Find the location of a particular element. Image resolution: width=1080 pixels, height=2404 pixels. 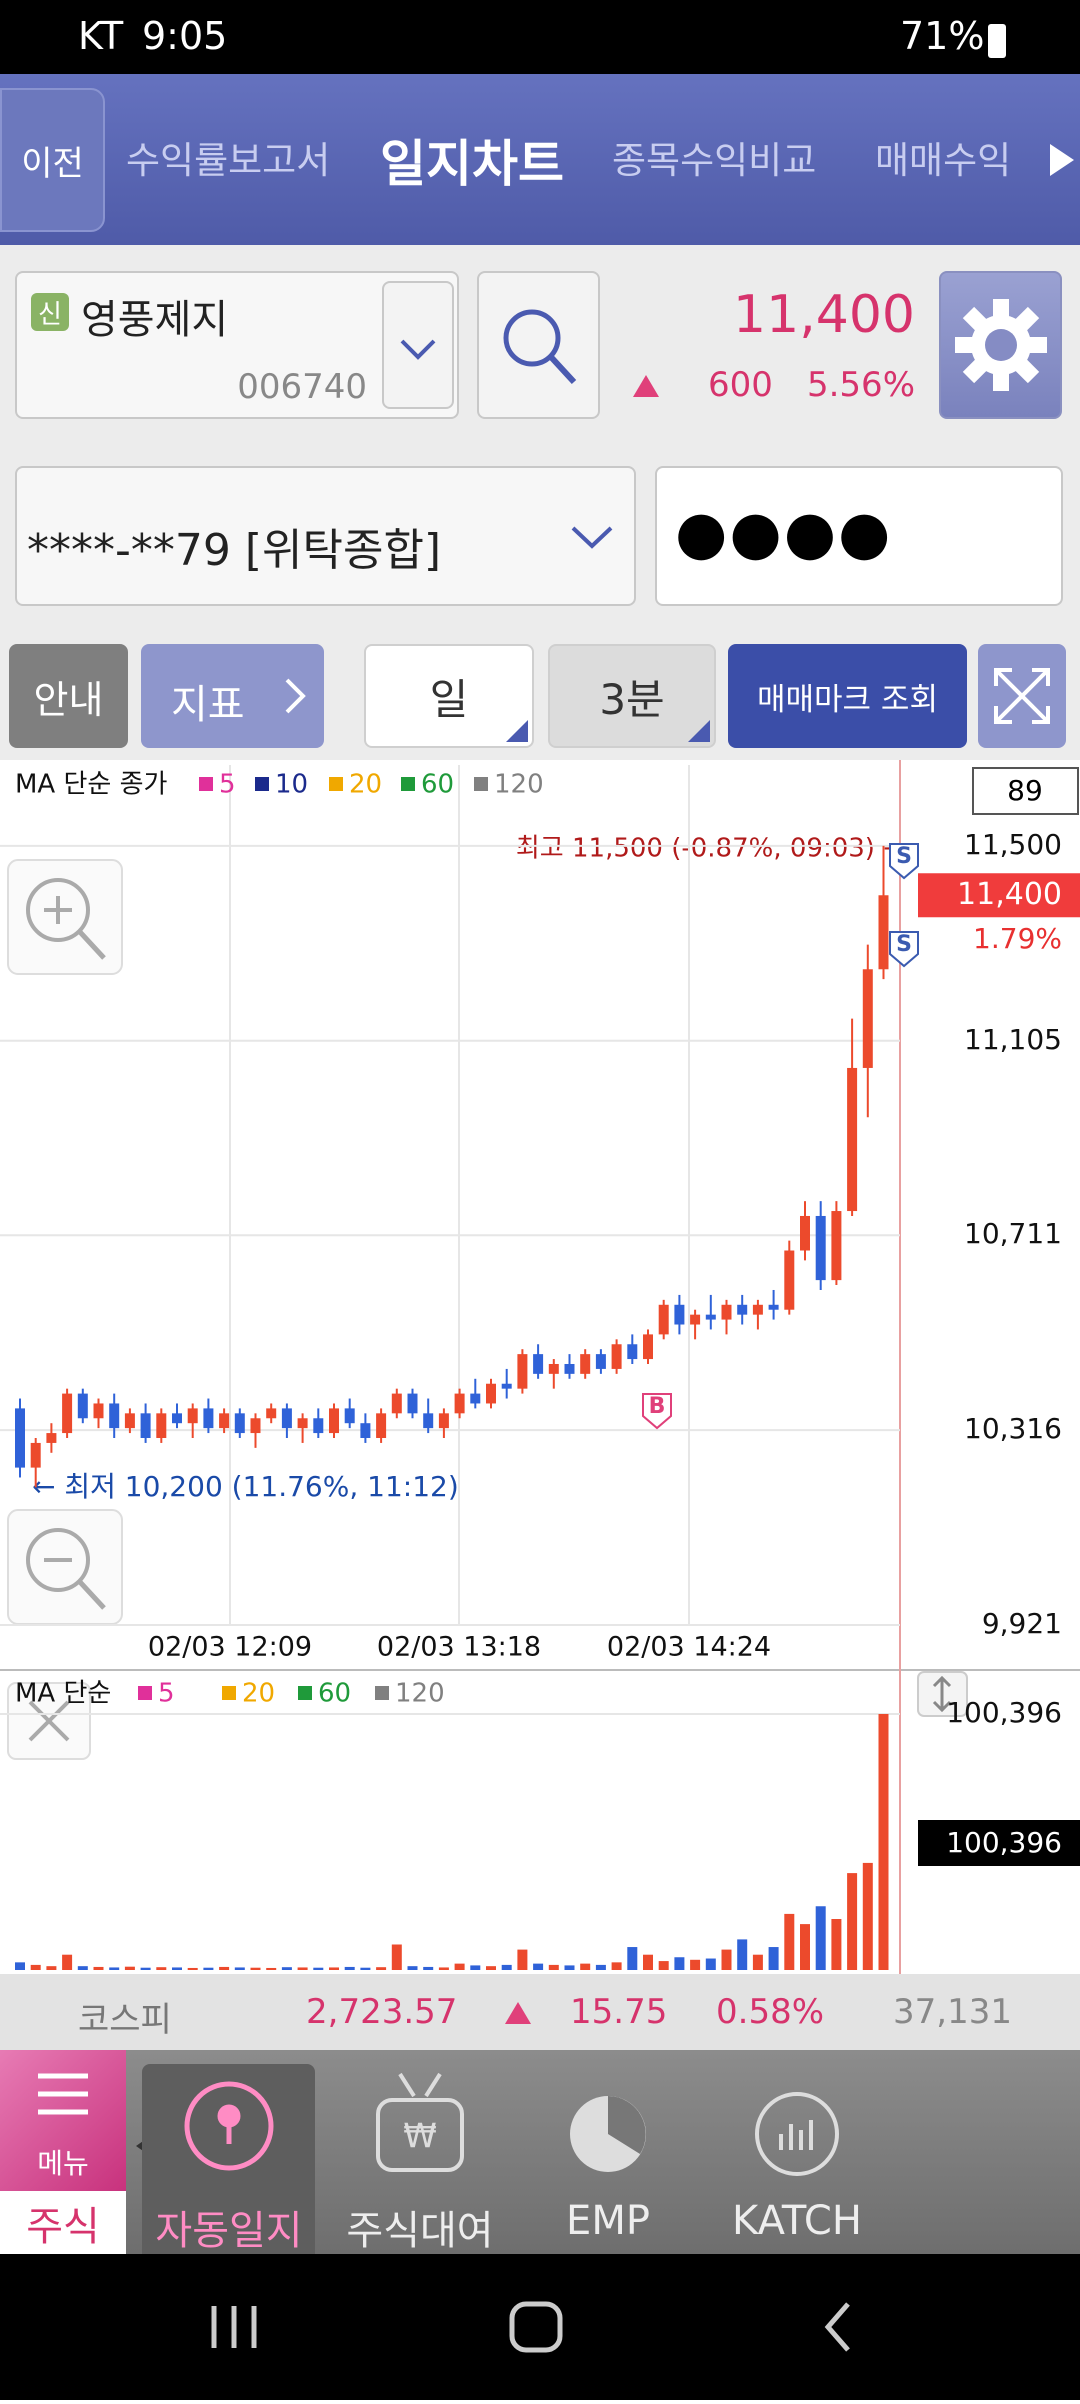

menu-button: 메뉴 is located at coordinates (63, 2120).